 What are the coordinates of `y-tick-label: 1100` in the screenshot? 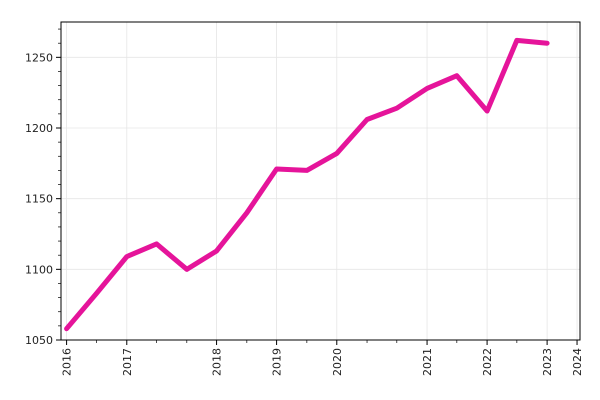 It's located at (39, 269).